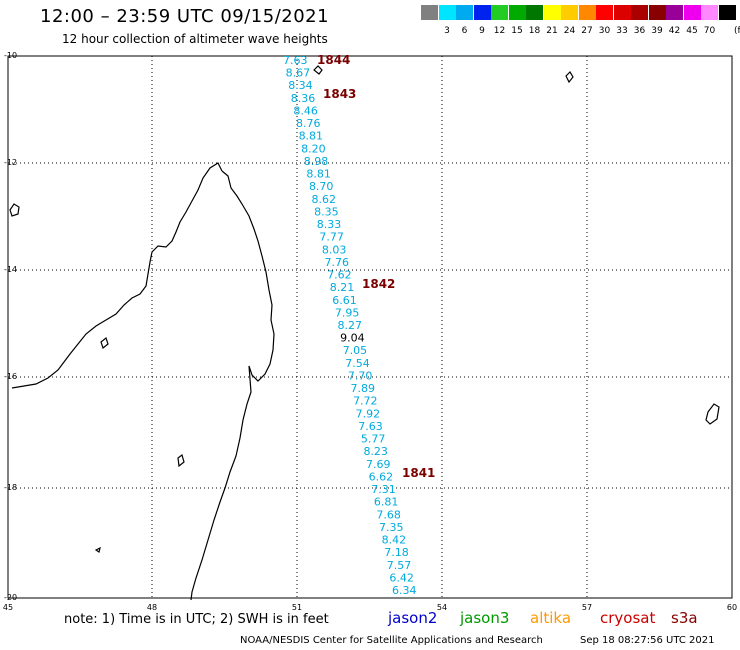 The width and height of the screenshot is (740, 650). Describe the element at coordinates (10, 326) in the screenshot. I see `latitude-labels: -10 -12 -14 -16 -18 -20` at that location.